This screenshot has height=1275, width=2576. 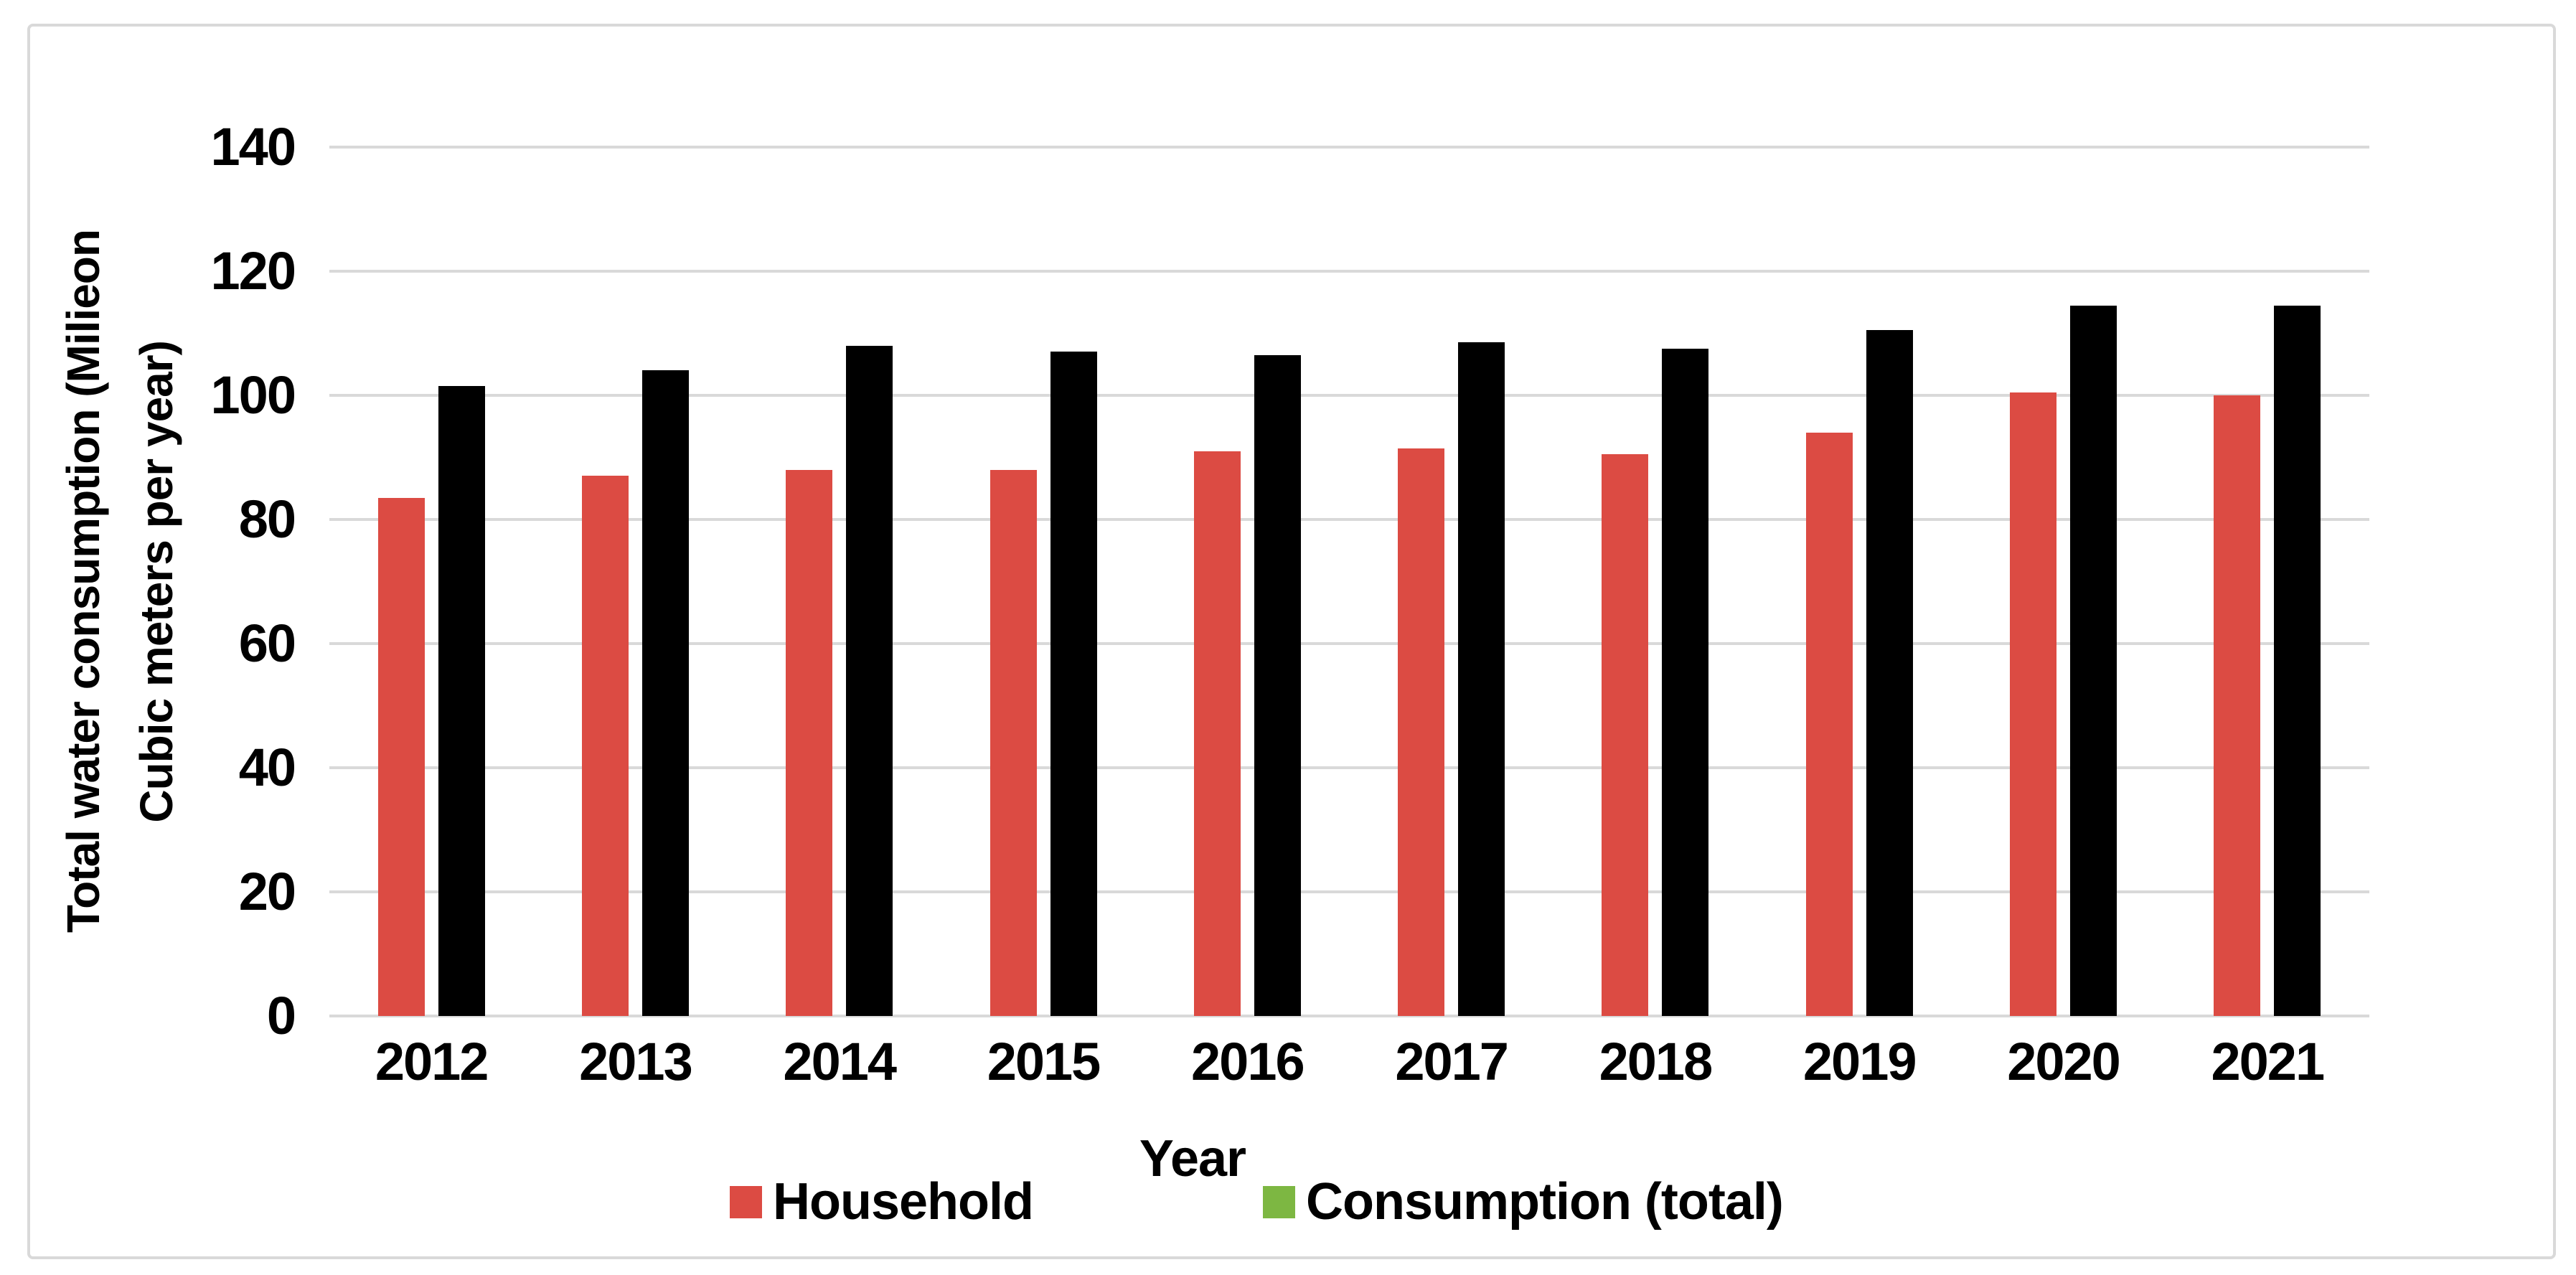 What do you see at coordinates (1655, 581) in the screenshot?
I see `bar-group-2018` at bounding box center [1655, 581].